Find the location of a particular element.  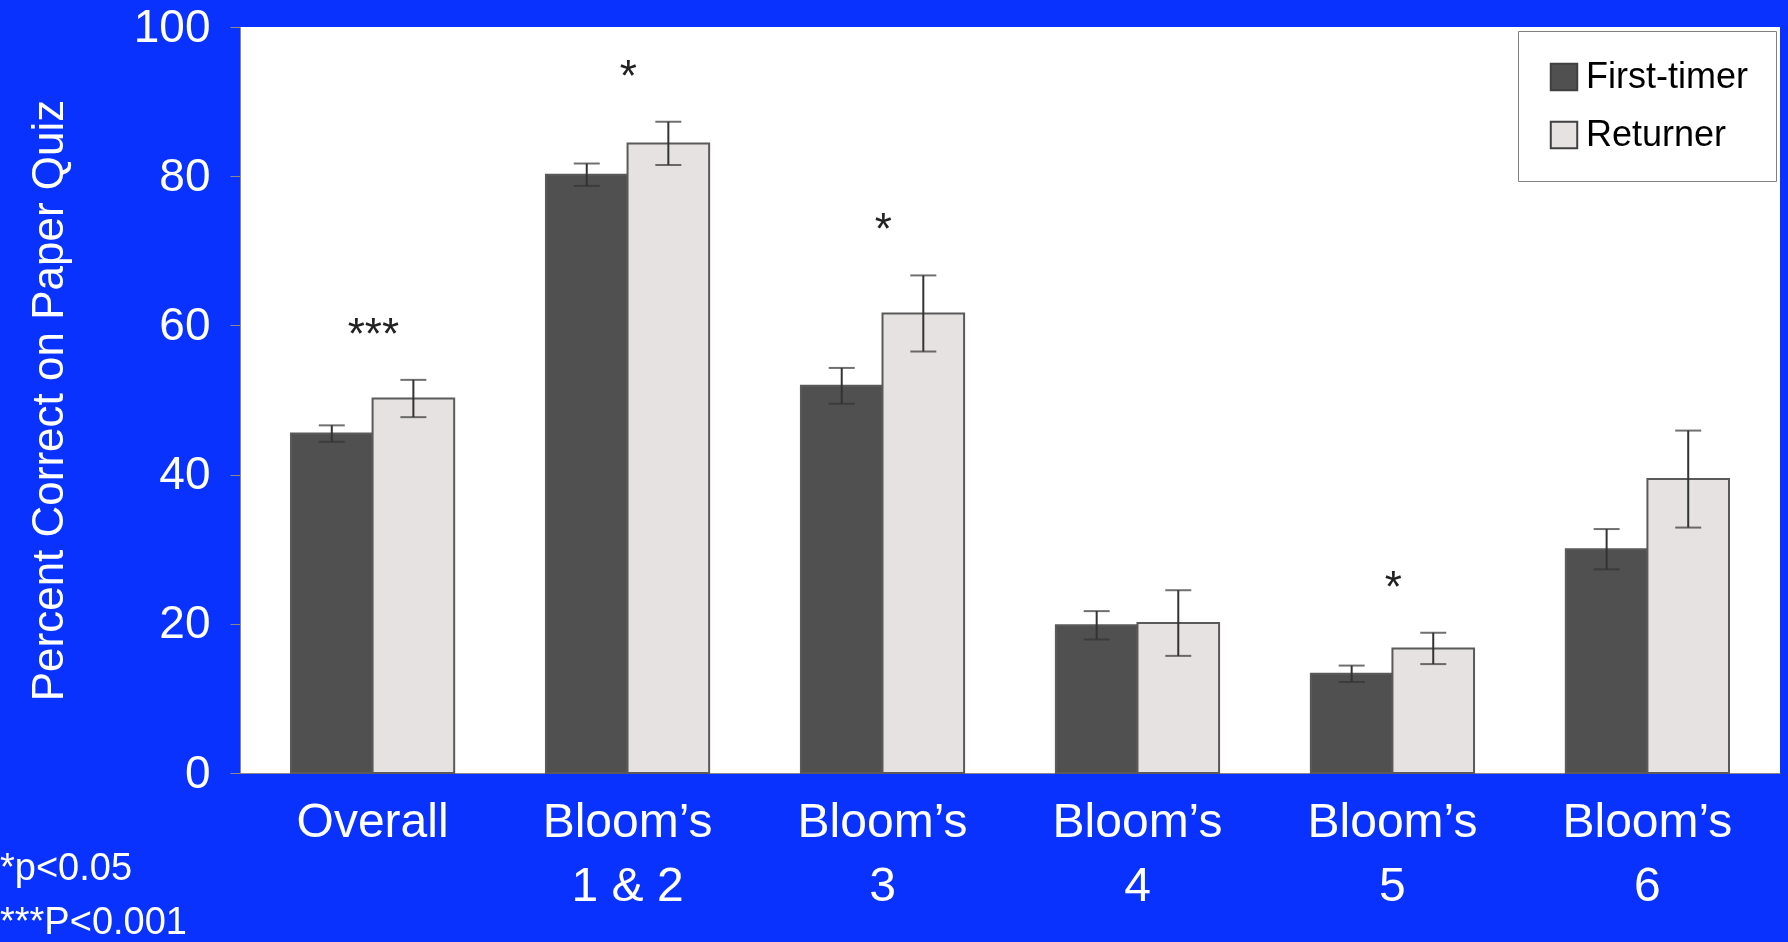

x-tick-label: Bloom’s 5 is located at coordinates (1392, 852).